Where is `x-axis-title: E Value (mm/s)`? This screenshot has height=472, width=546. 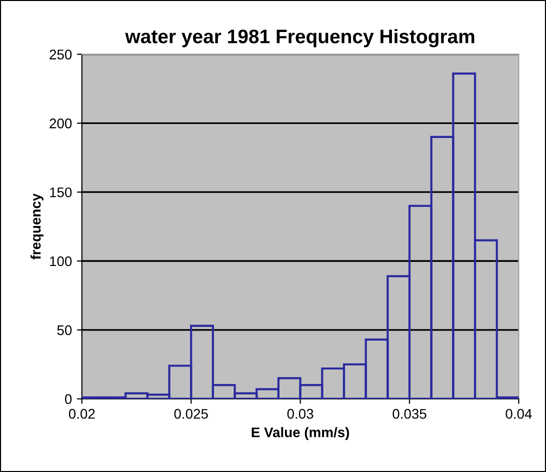
x-axis-title: E Value (mm/s) is located at coordinates (301, 433).